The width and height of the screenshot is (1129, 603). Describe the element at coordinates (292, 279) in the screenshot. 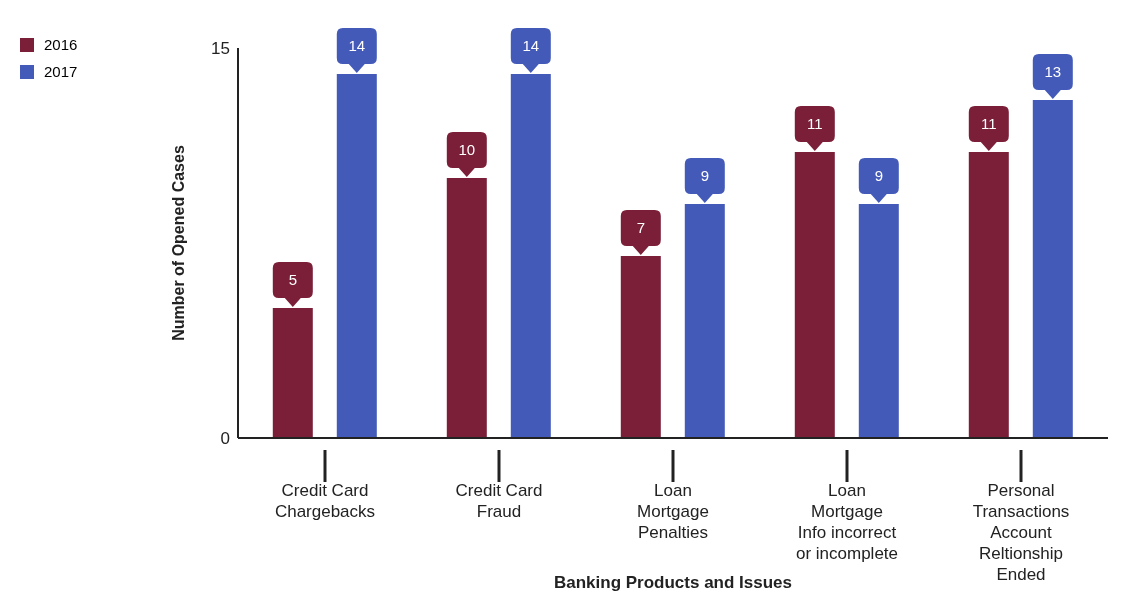

I see `data-label: 5` at that location.